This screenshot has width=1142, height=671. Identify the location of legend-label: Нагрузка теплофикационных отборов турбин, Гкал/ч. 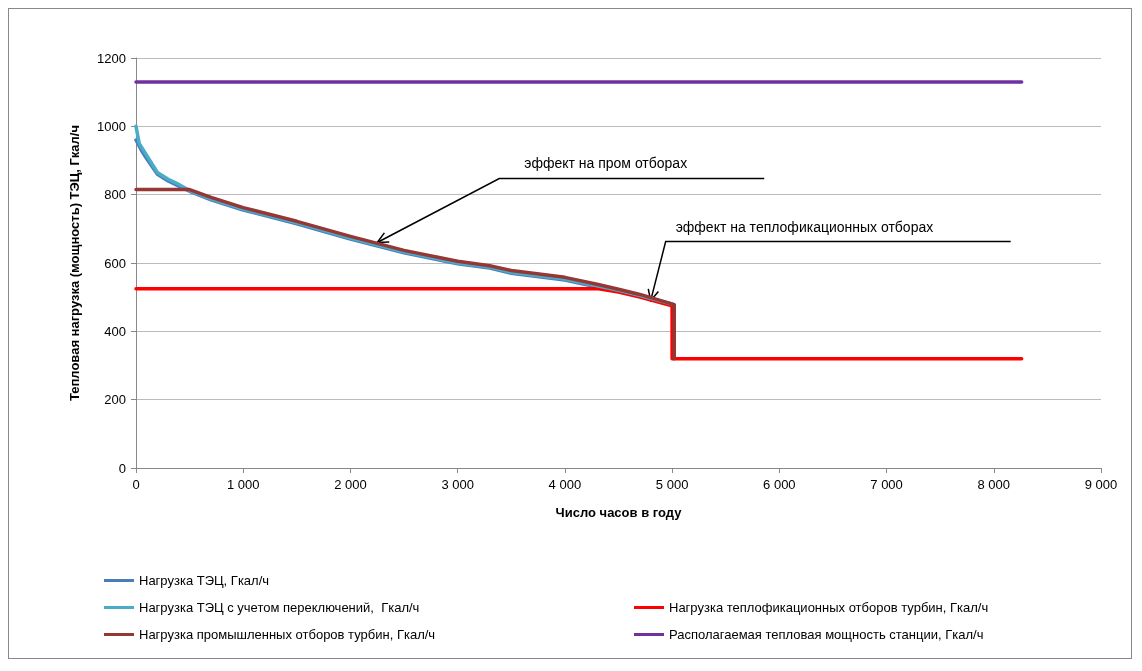
(829, 607).